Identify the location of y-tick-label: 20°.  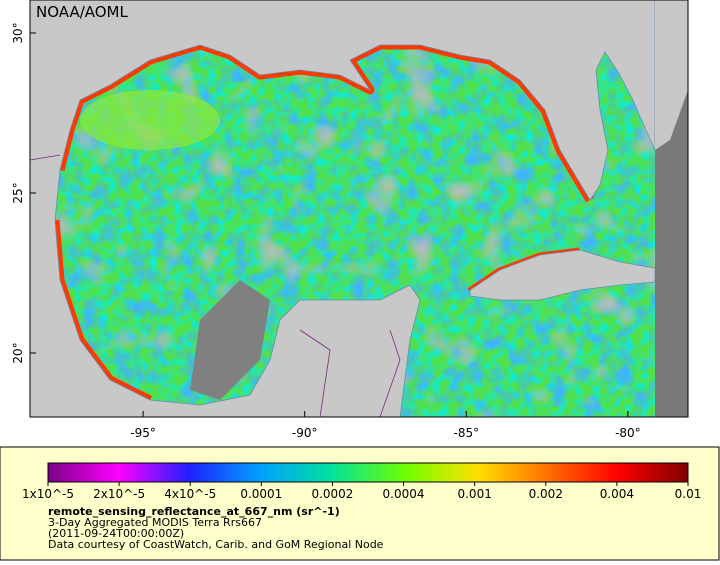
(18, 352).